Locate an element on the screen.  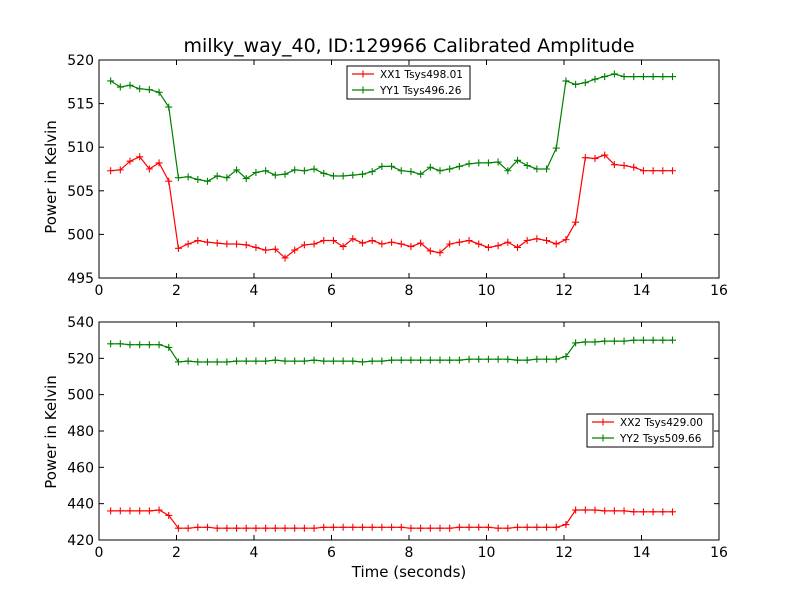
y-tick-label: 505 is located at coordinates (80, 192).